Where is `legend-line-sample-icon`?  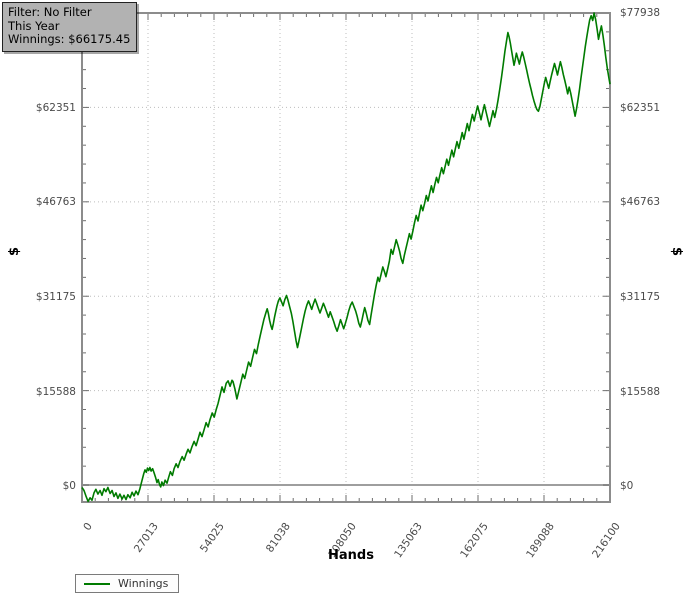
legend-line-sample-icon is located at coordinates (97, 583).